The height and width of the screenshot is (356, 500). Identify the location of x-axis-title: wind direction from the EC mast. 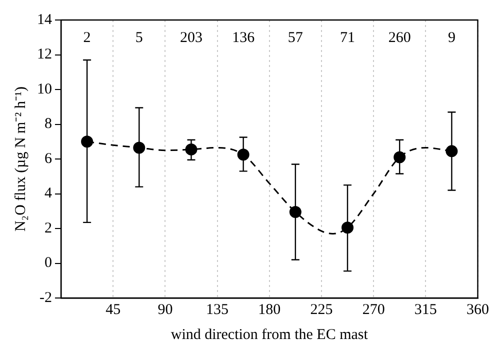
(269, 334).